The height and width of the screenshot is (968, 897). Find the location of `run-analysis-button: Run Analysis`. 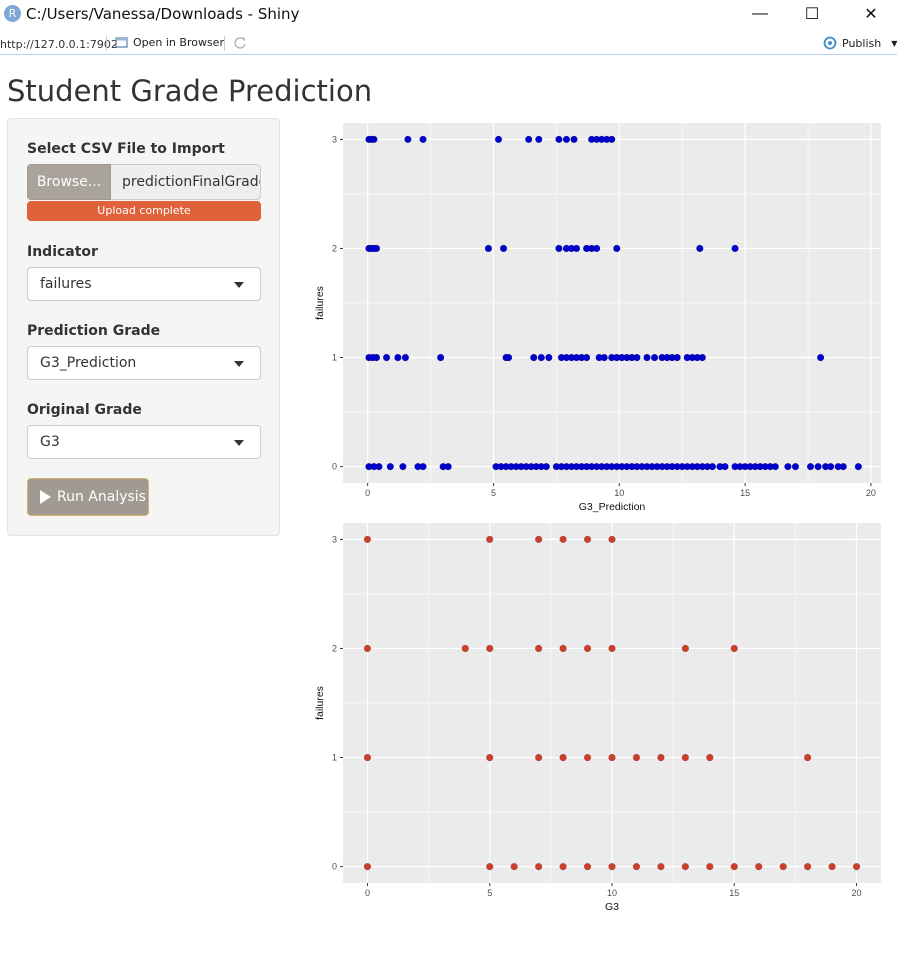

run-analysis-button: Run Analysis is located at coordinates (88, 497).